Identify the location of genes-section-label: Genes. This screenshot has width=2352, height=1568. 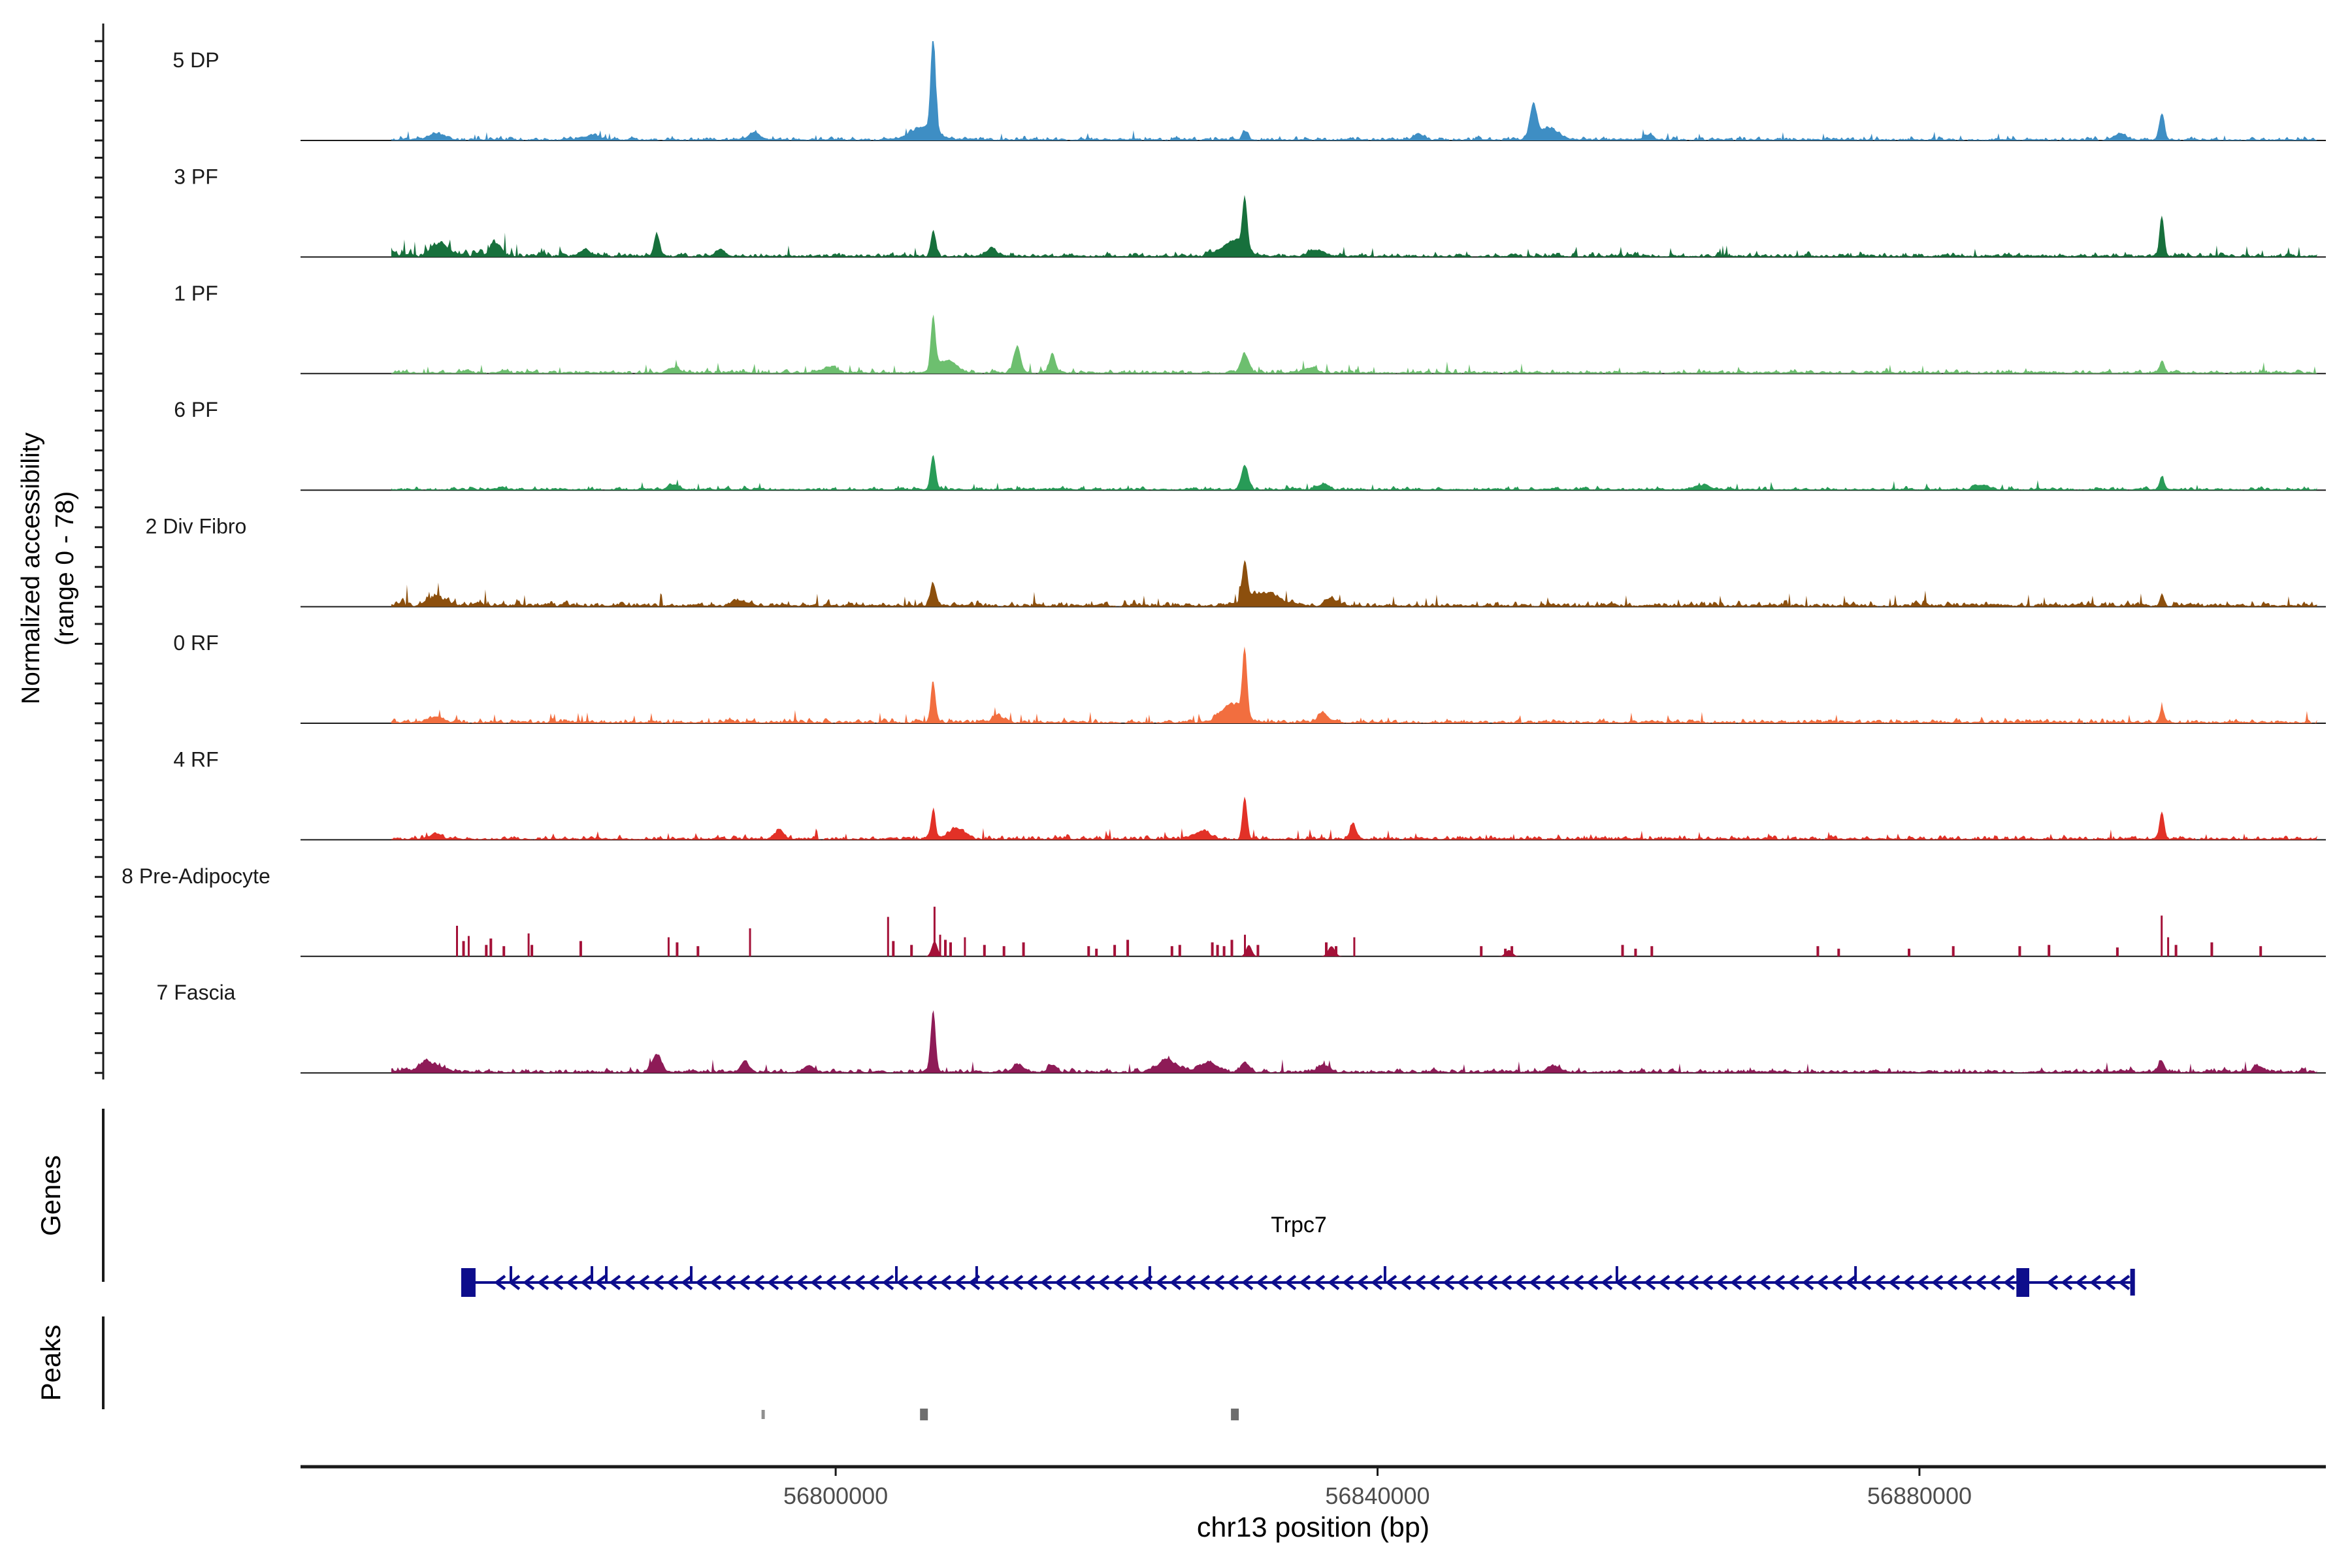
(50, 1195).